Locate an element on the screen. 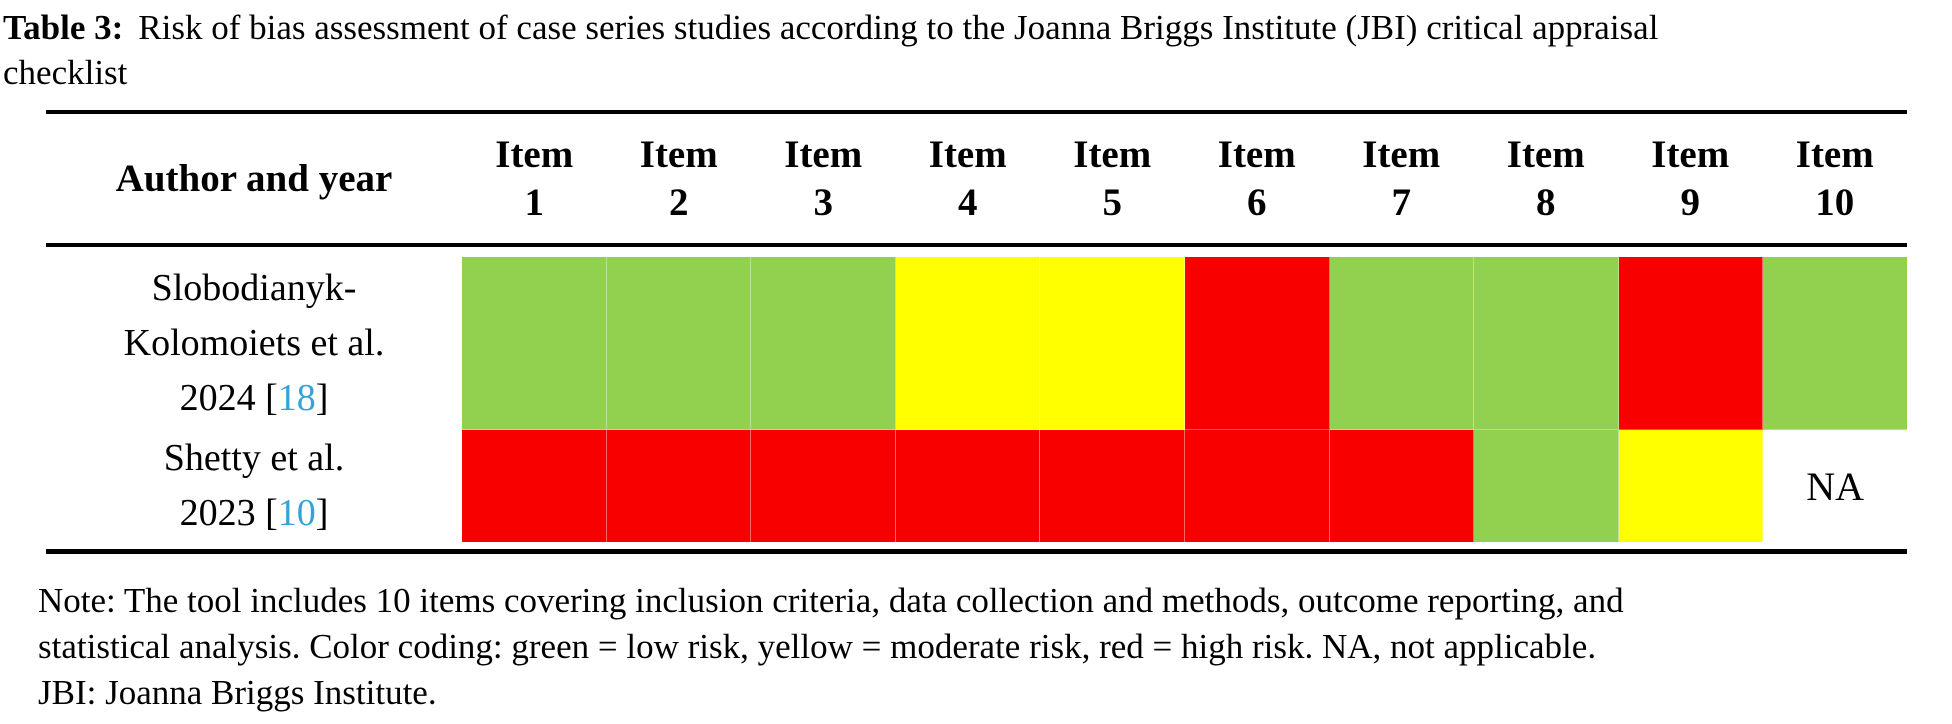 This screenshot has width=1952, height=724. item-header-7: Item 7 is located at coordinates (1401, 178).